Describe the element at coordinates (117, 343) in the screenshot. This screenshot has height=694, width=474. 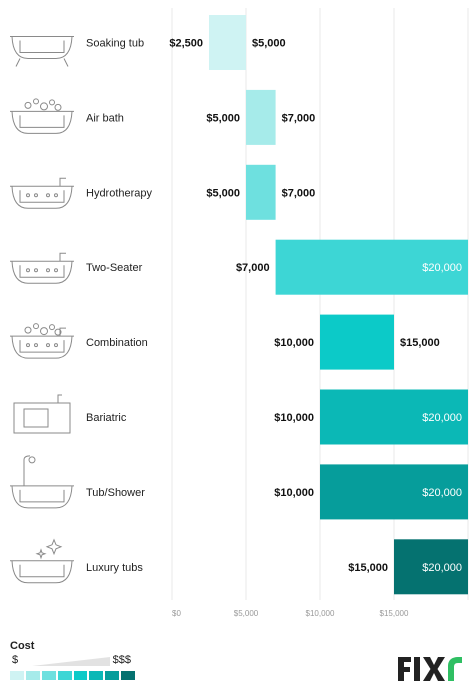
I see `category-label: Combination` at that location.